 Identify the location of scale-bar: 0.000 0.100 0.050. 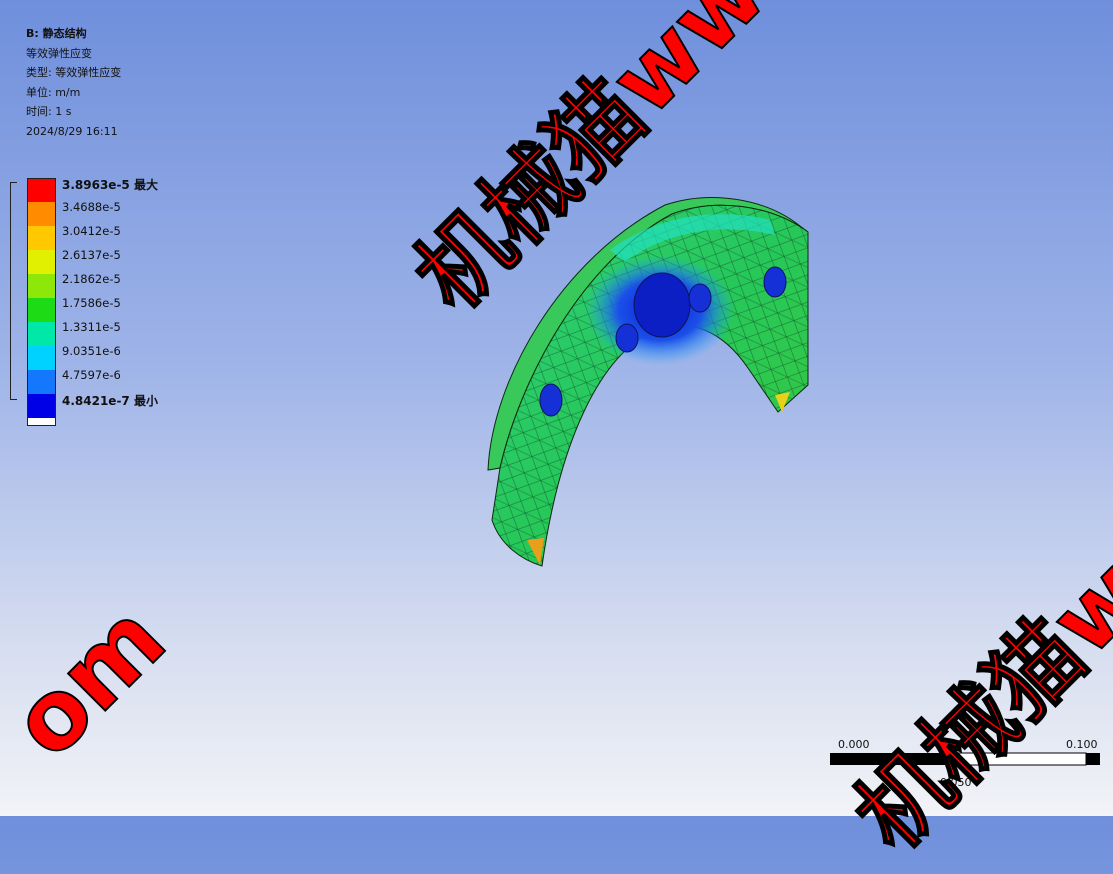
(965, 768).